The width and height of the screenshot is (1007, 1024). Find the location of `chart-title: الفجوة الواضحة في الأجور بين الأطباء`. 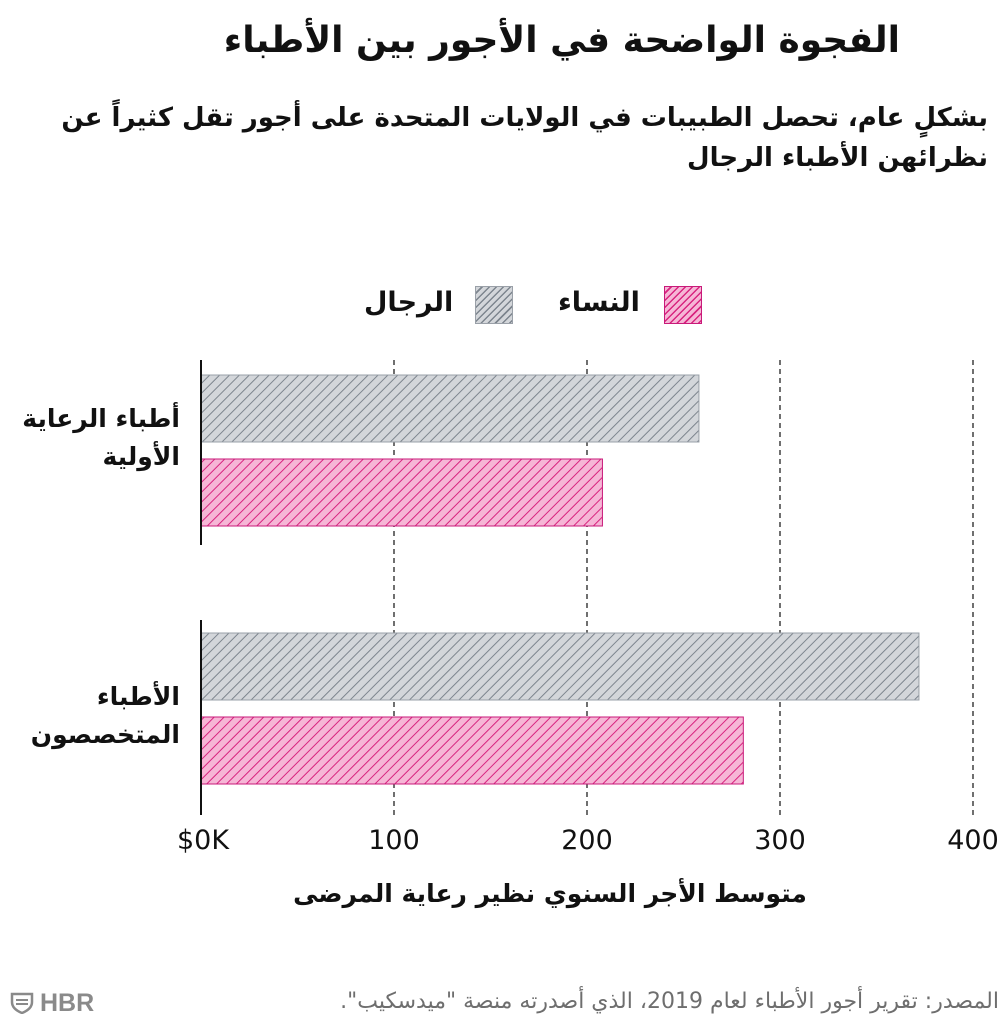

chart-title: الفجوة الواضحة في الأجور بين الأطباء is located at coordinates (561, 40).